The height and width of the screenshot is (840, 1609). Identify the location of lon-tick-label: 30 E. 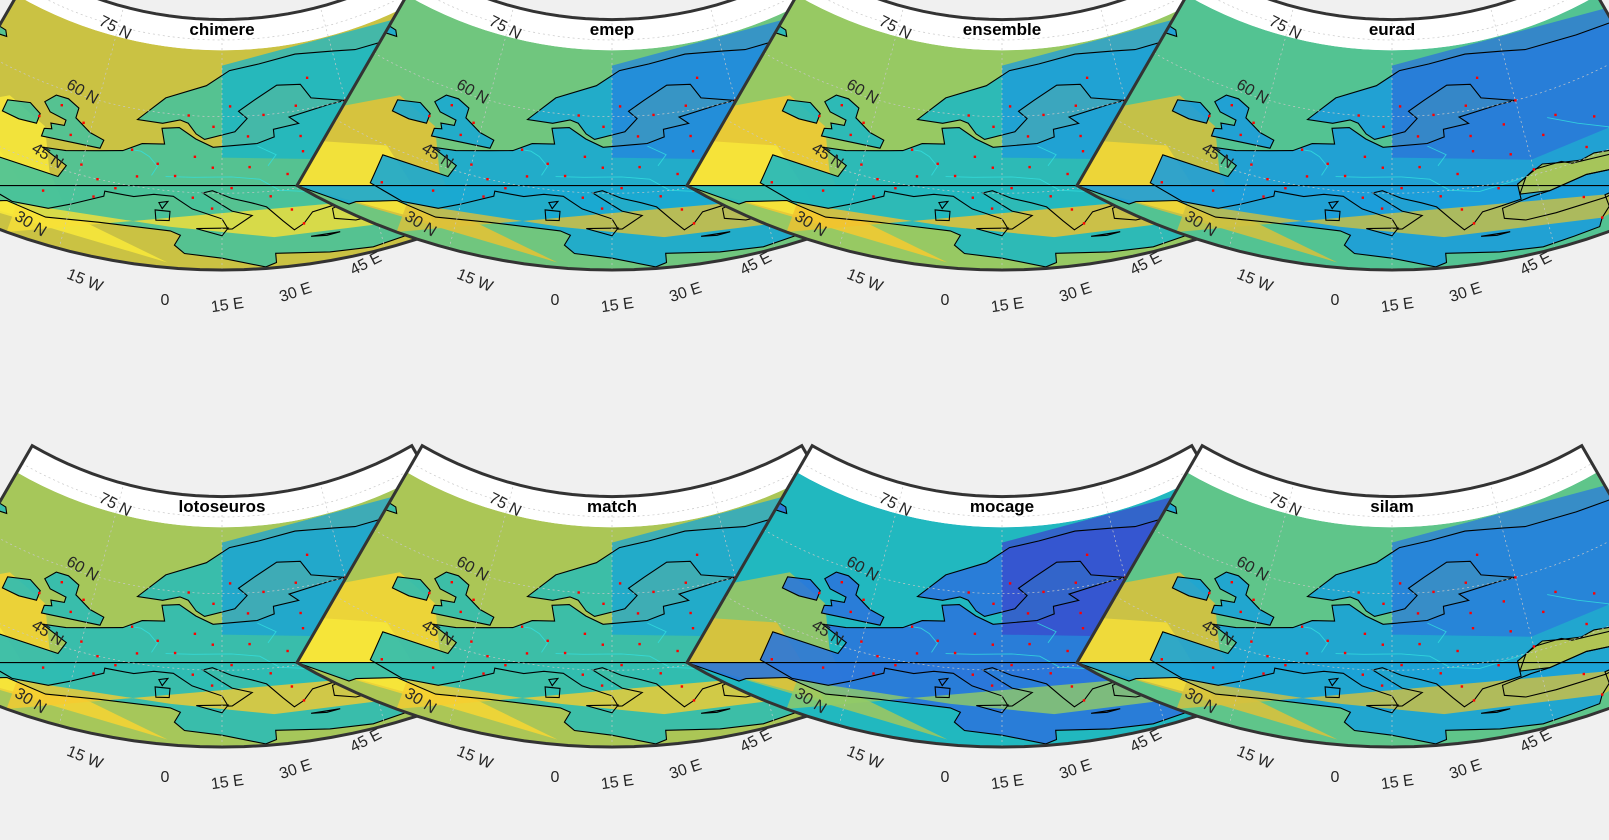
(1075, 293).